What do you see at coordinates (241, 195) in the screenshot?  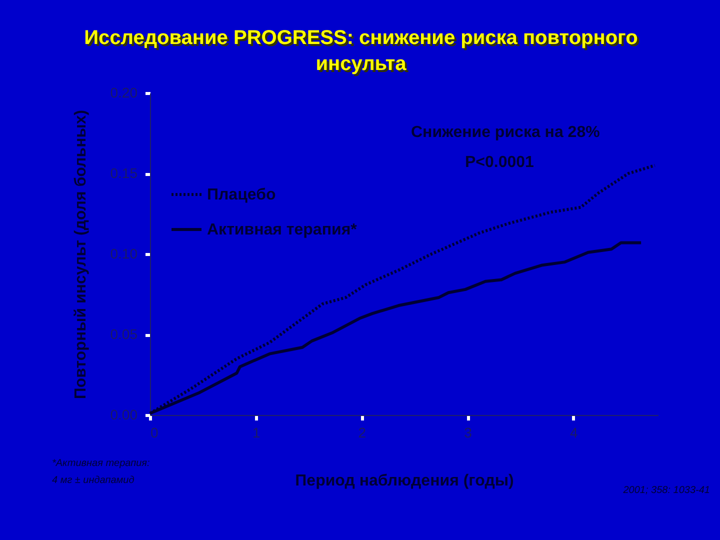 I see `legend-label: Плацебо` at bounding box center [241, 195].